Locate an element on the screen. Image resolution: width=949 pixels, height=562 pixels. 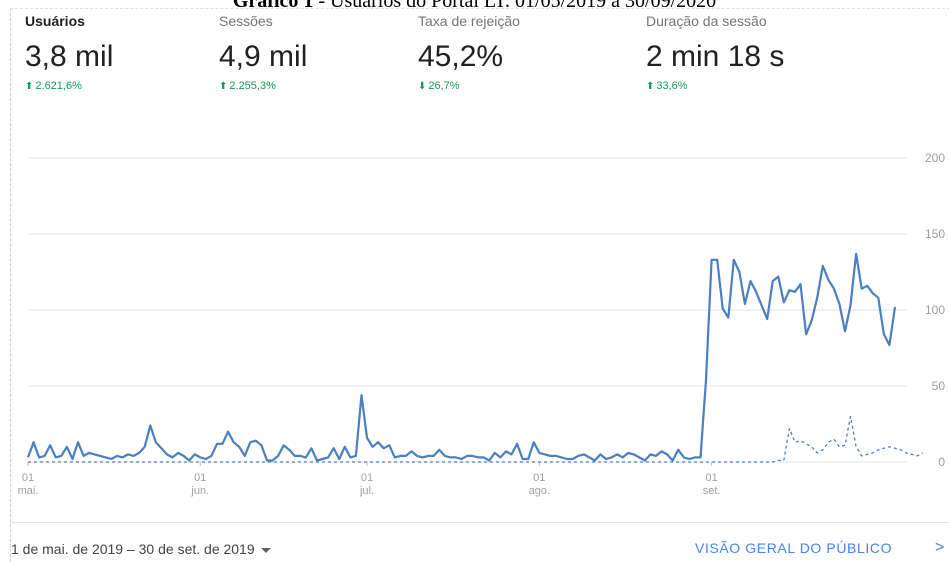
metric-sessions: Sessões 4,9 mil ⬆ 2.255,3% is located at coordinates (263, 53).